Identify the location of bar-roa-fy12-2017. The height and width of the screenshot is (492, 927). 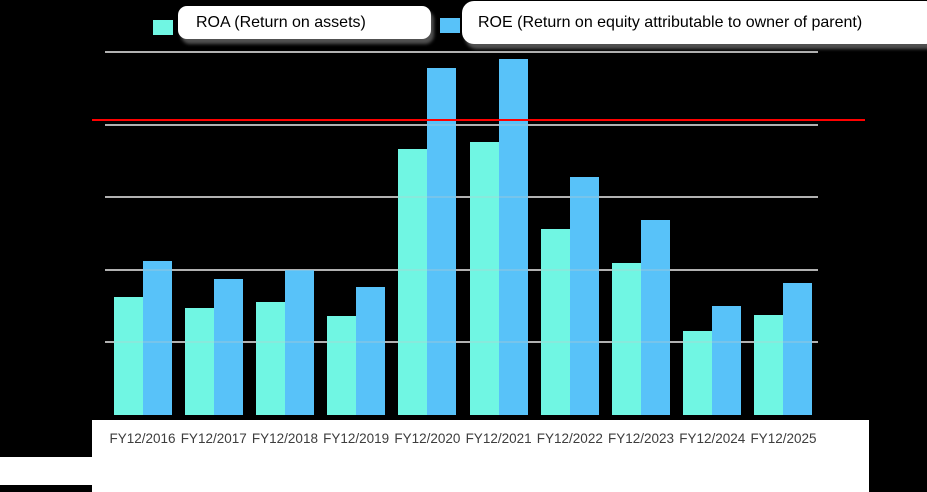
(199, 361).